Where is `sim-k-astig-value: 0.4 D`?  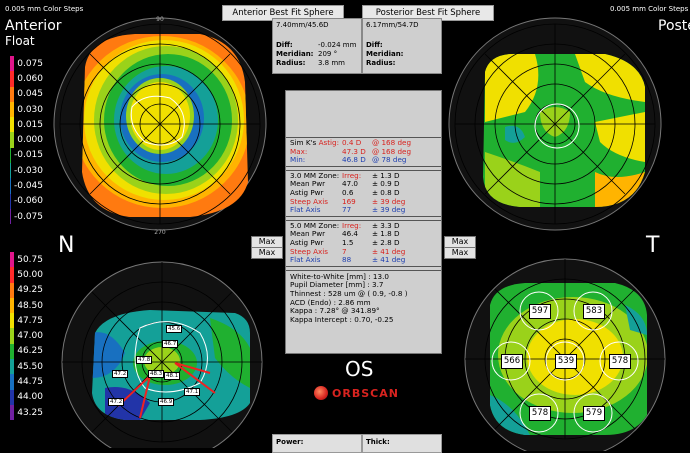
sim-k-astig-value: 0.4 D is located at coordinates (352, 142).